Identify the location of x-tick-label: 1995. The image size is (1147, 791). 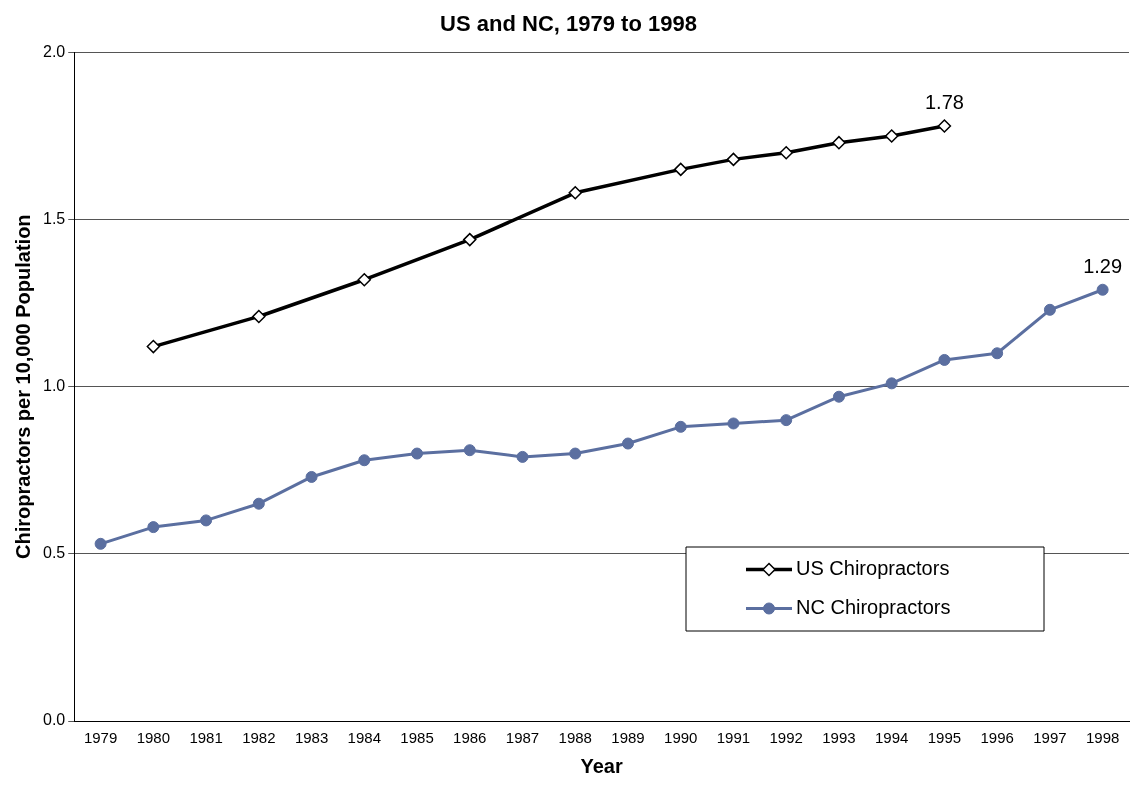
(944, 738).